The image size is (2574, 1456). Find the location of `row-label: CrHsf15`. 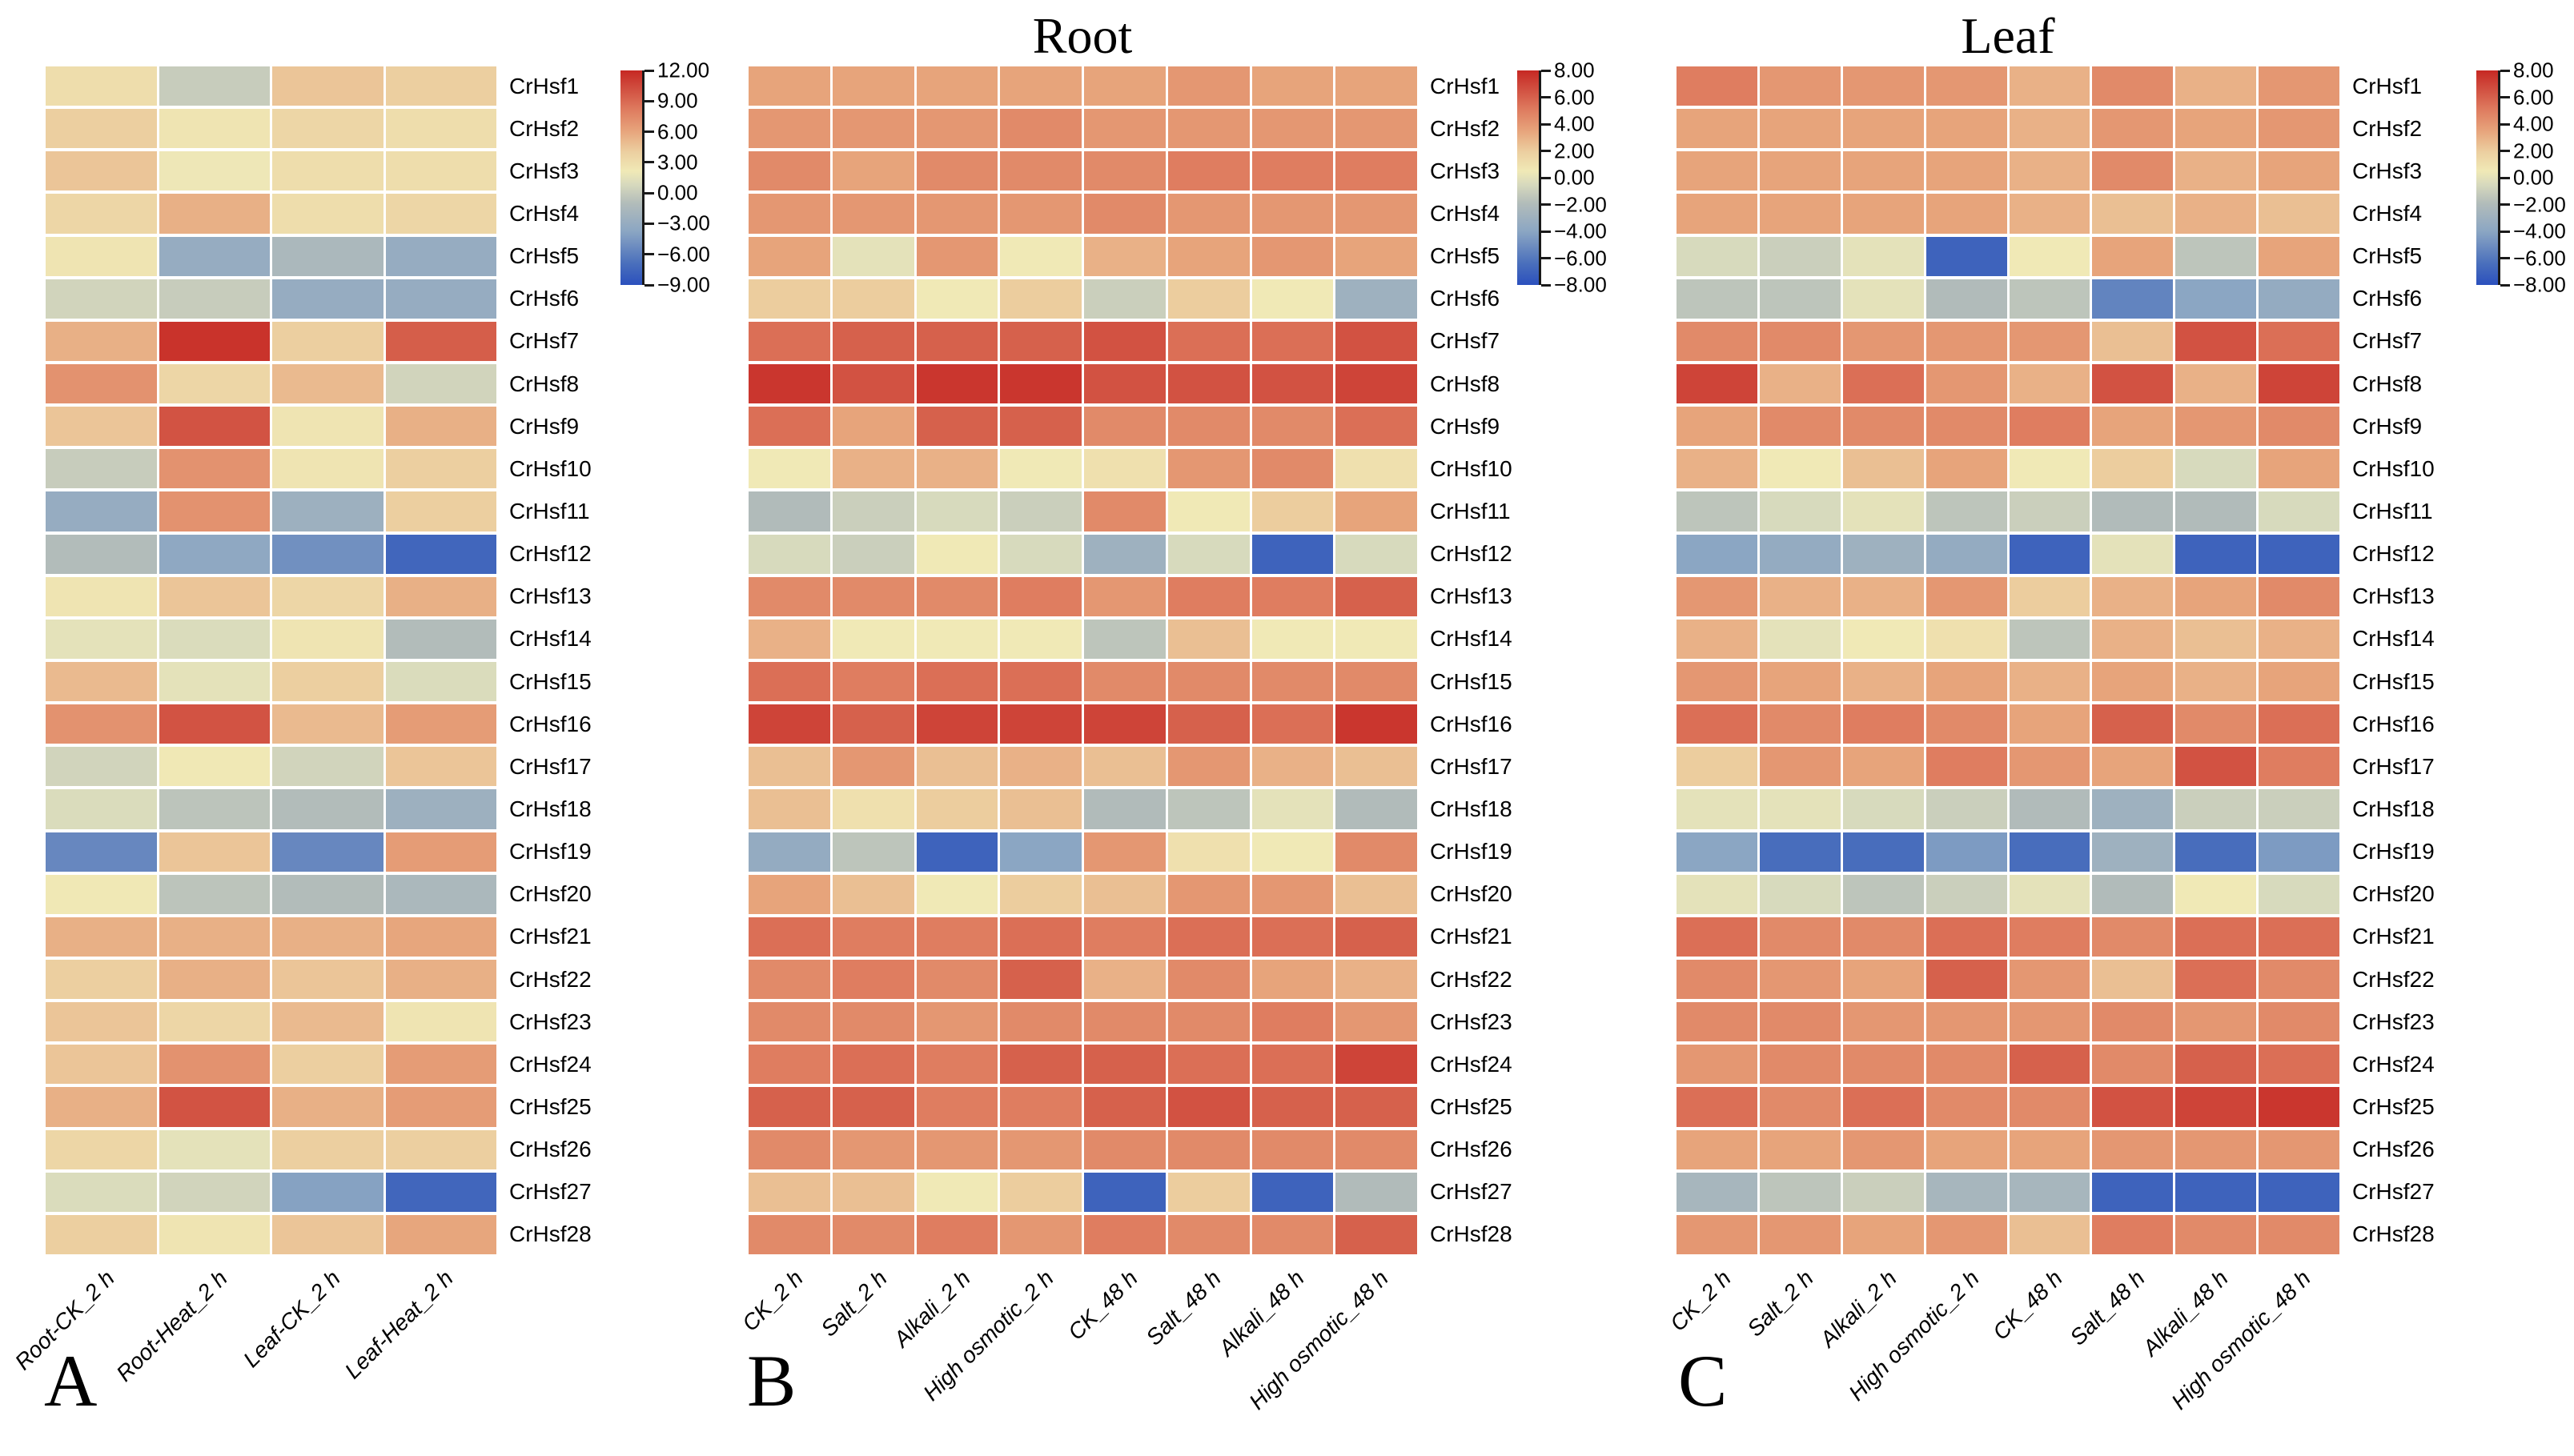

row-label: CrHsf15 is located at coordinates (1471, 681).